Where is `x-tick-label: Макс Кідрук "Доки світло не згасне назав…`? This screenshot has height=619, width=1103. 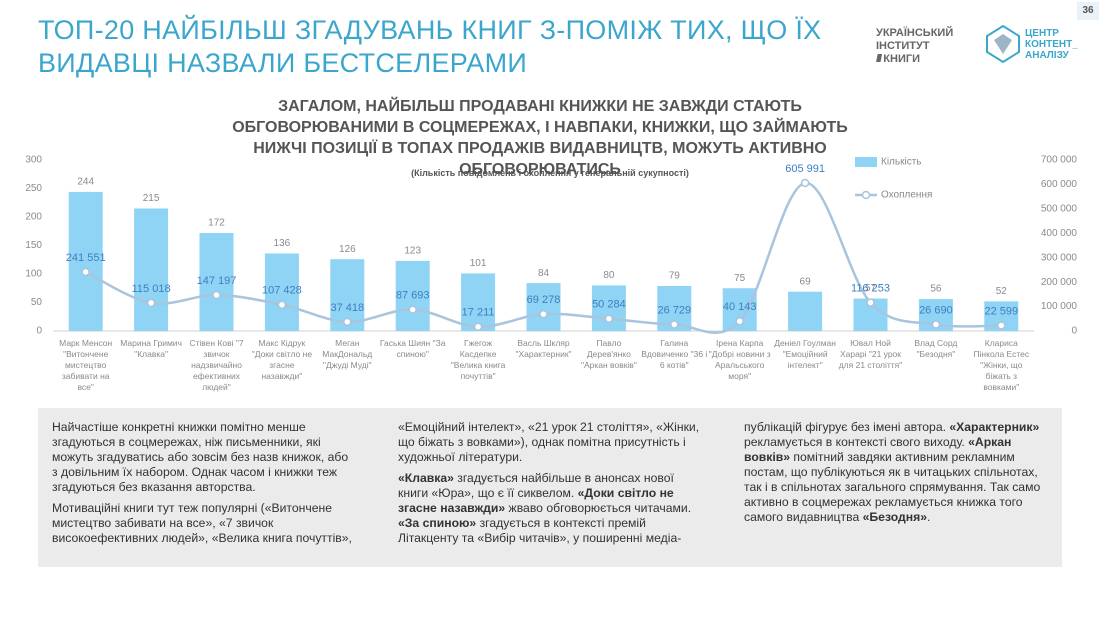 x-tick-label: Макс Кідрук "Доки світло не згасне назав… is located at coordinates (282, 359).